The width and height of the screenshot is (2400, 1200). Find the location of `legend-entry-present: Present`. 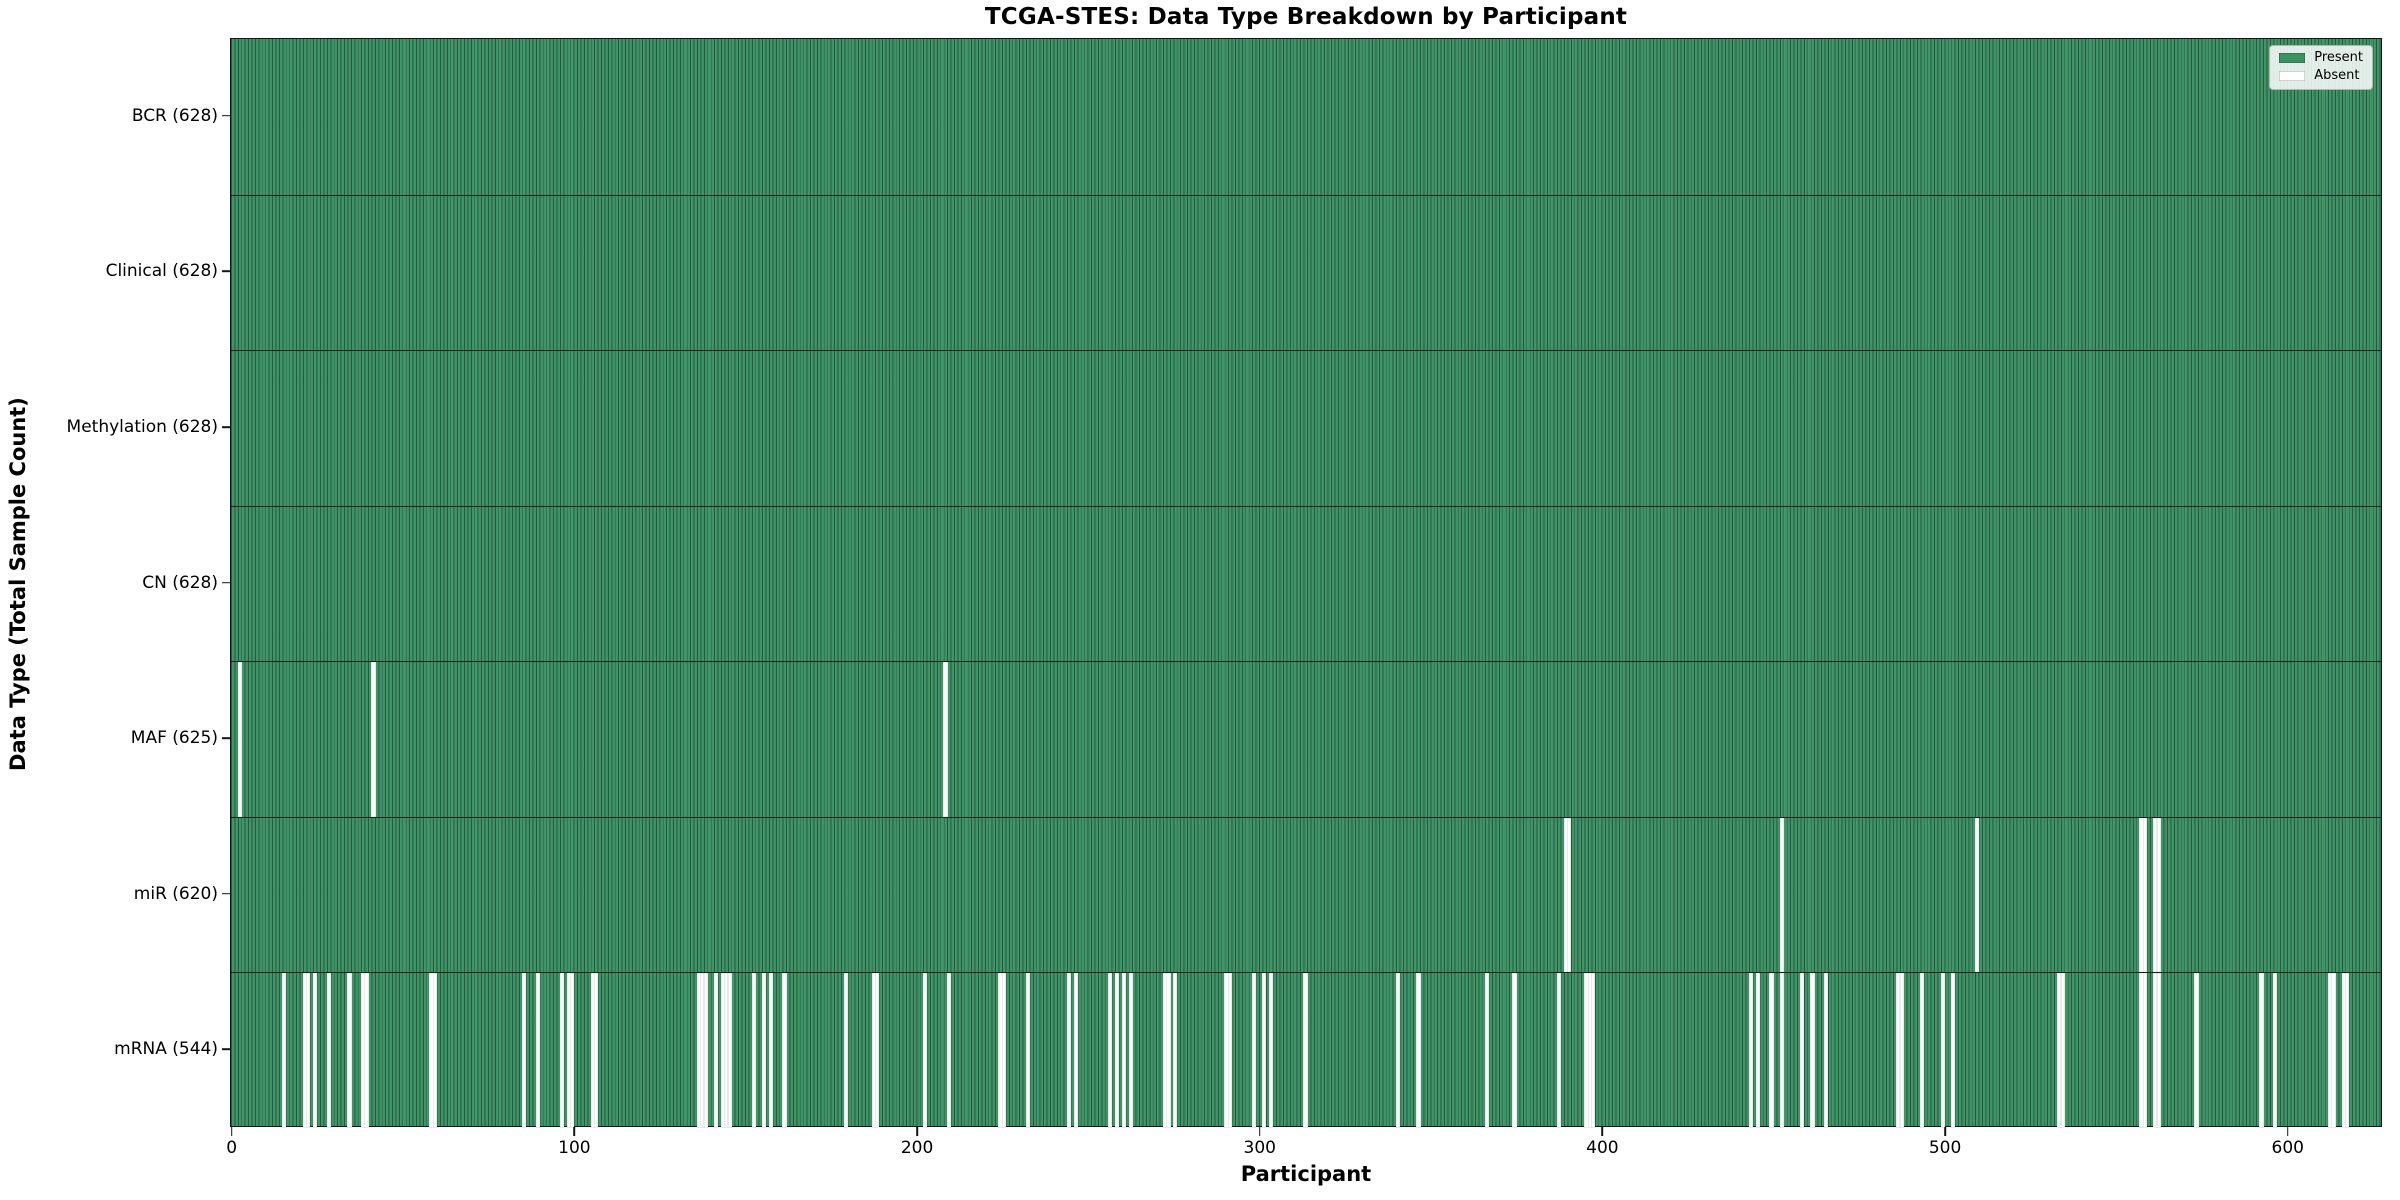

legend-entry-present: Present is located at coordinates (2321, 57).